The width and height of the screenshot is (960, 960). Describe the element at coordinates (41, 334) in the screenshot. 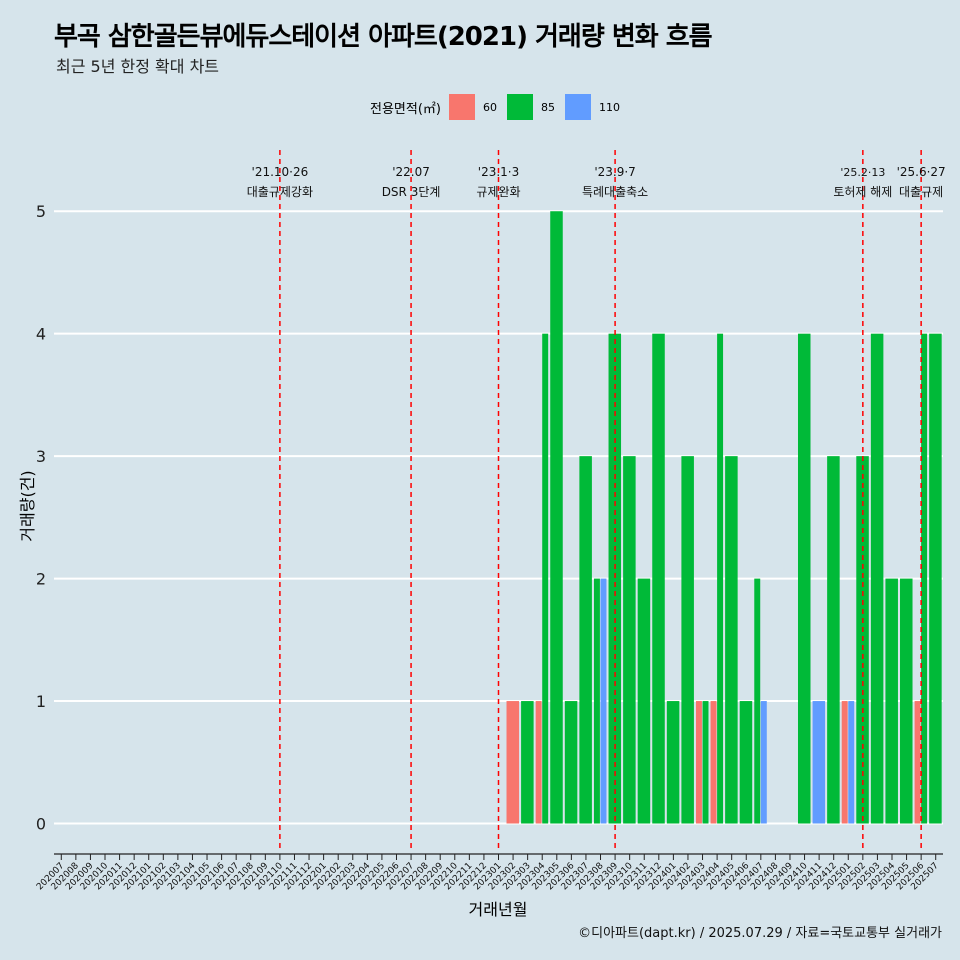

I see `y-tick-label-4: 4` at that location.